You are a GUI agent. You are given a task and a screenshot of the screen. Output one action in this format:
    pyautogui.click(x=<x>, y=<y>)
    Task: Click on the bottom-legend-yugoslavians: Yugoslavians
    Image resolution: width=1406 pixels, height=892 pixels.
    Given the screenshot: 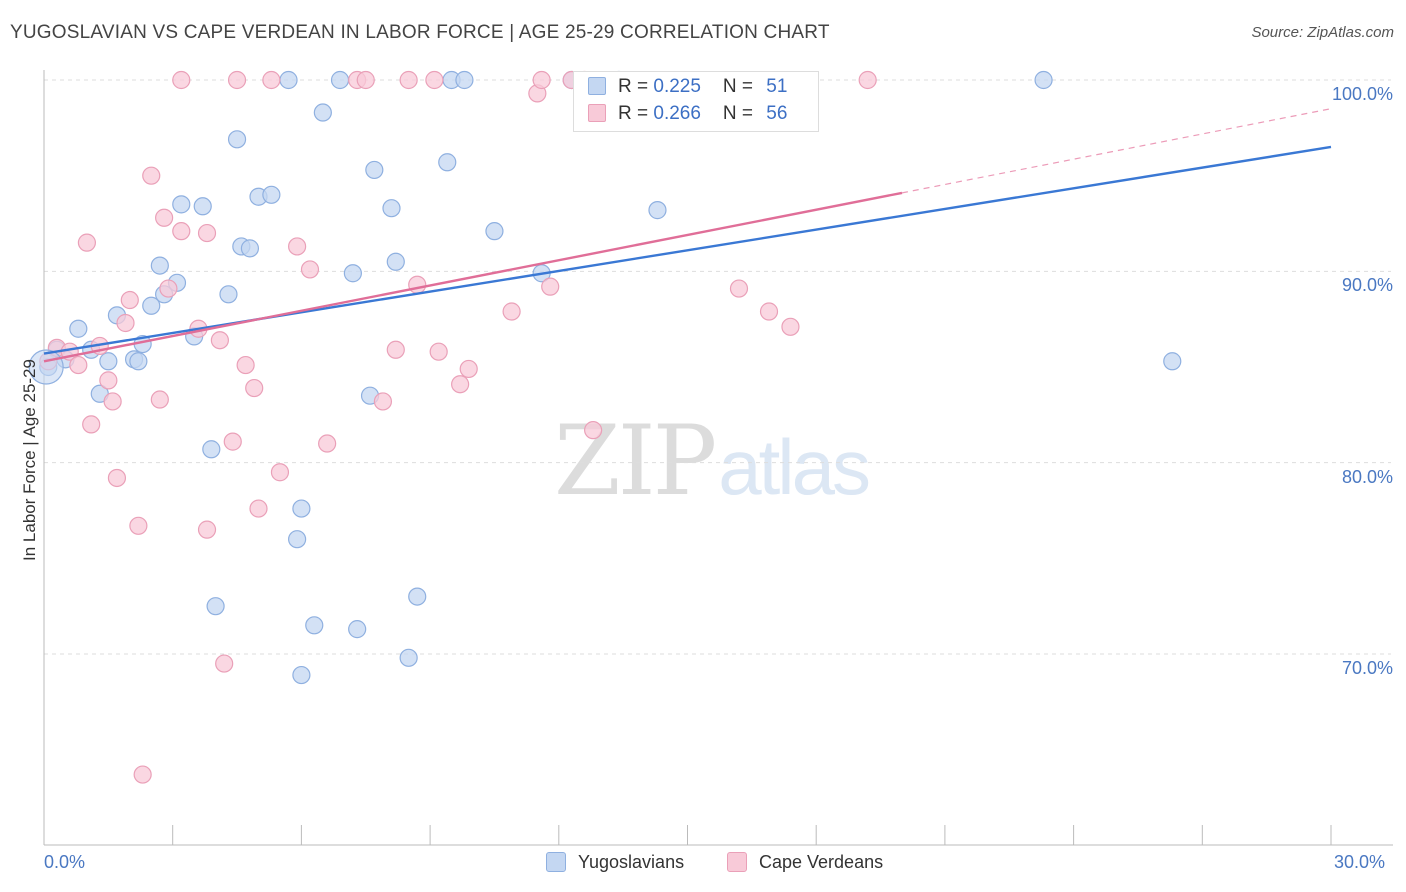 What is the action you would take?
    pyautogui.click(x=615, y=862)
    